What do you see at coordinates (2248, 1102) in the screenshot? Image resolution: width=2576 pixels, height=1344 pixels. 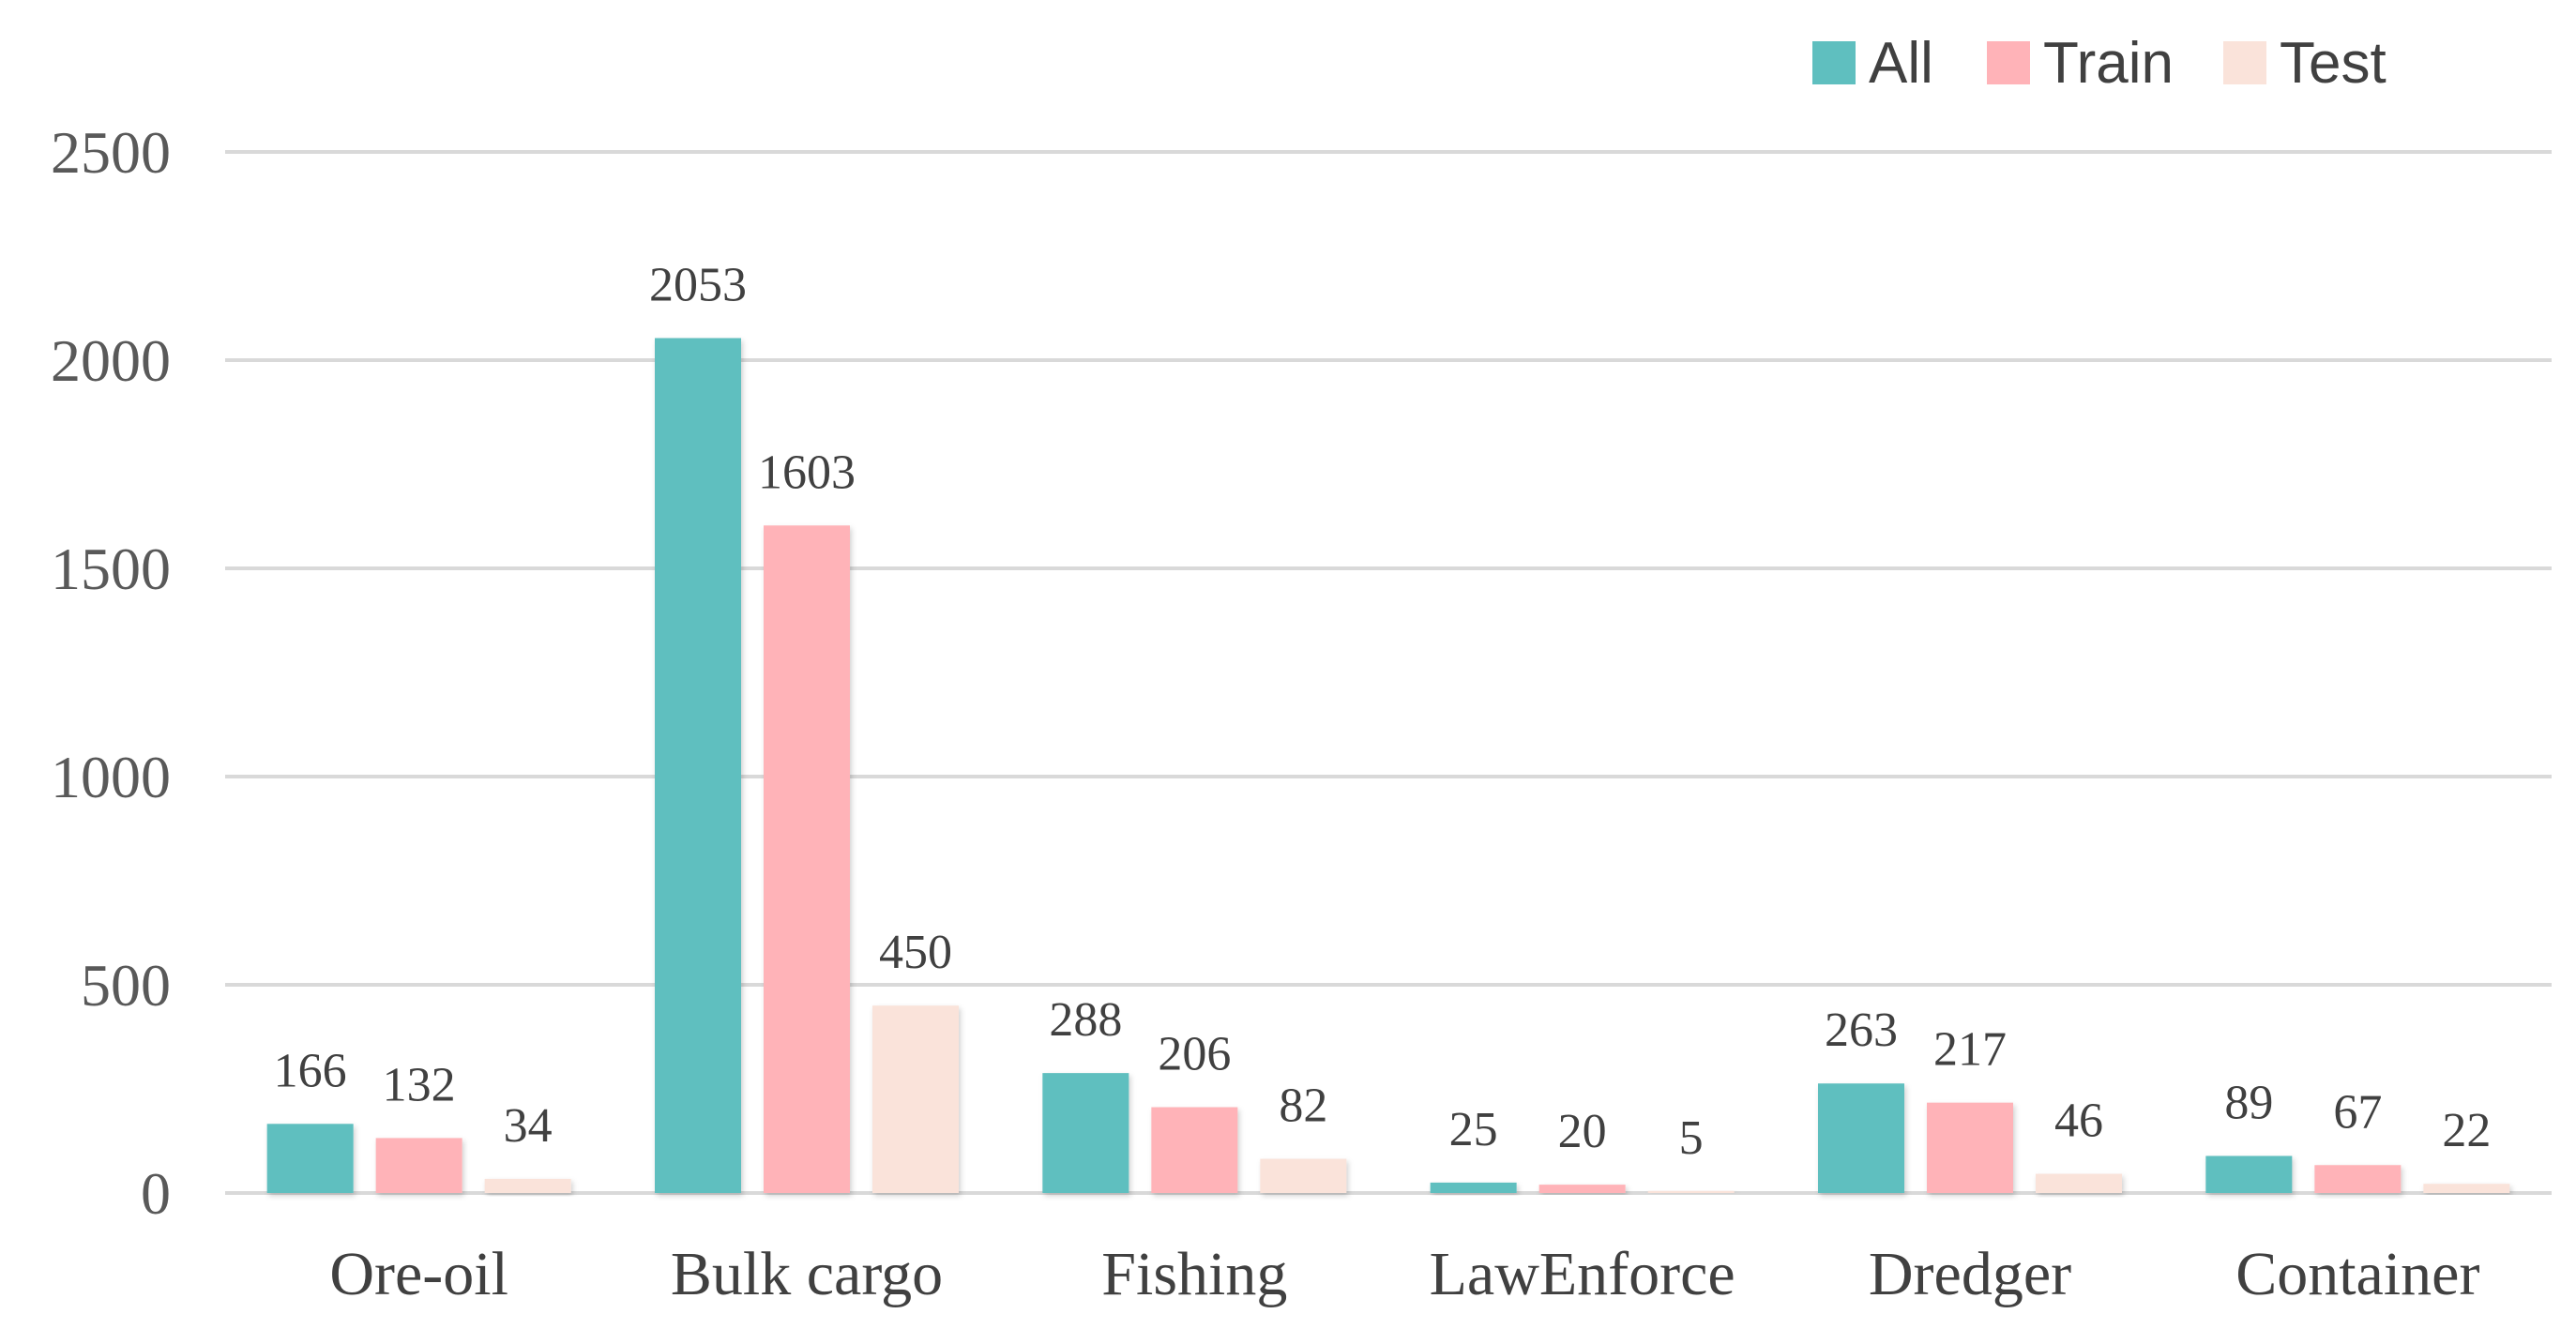 I see `data-label: 89` at bounding box center [2248, 1102].